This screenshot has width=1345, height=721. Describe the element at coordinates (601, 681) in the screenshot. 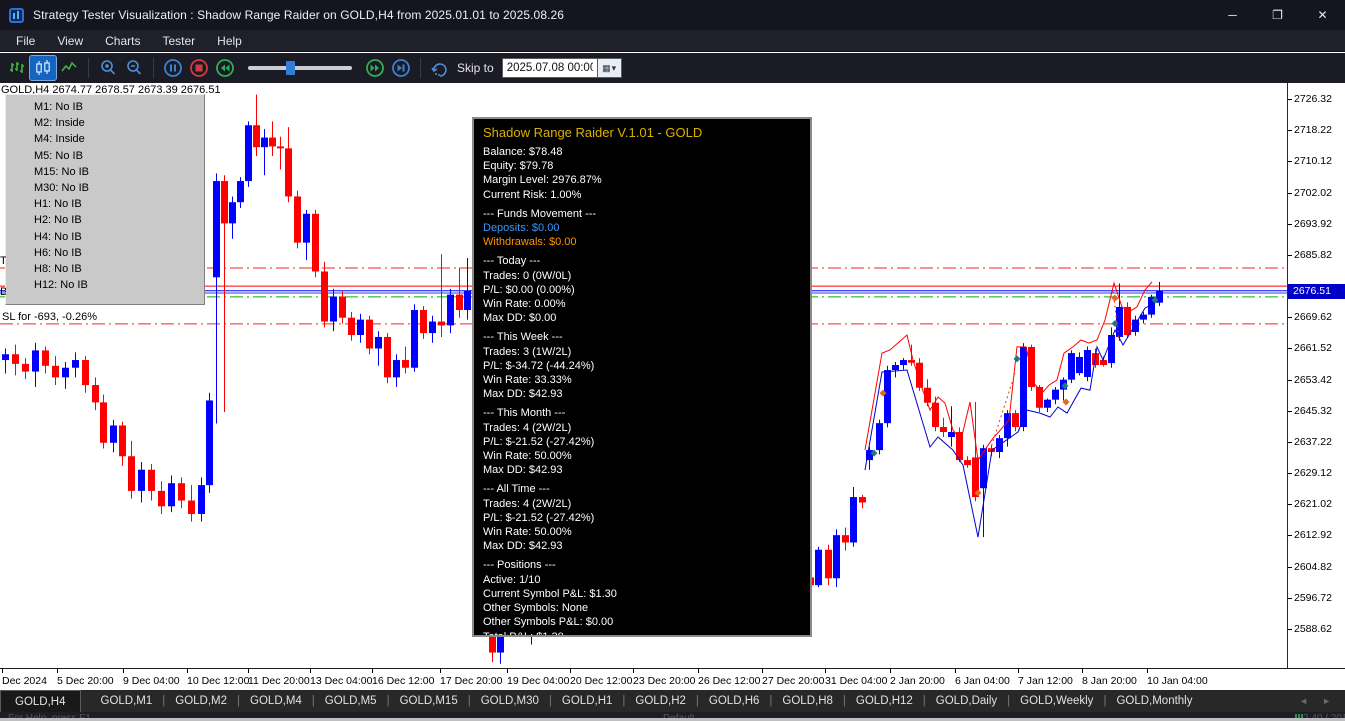

I see `time-tick-label: 20 Dec 12:00` at that location.